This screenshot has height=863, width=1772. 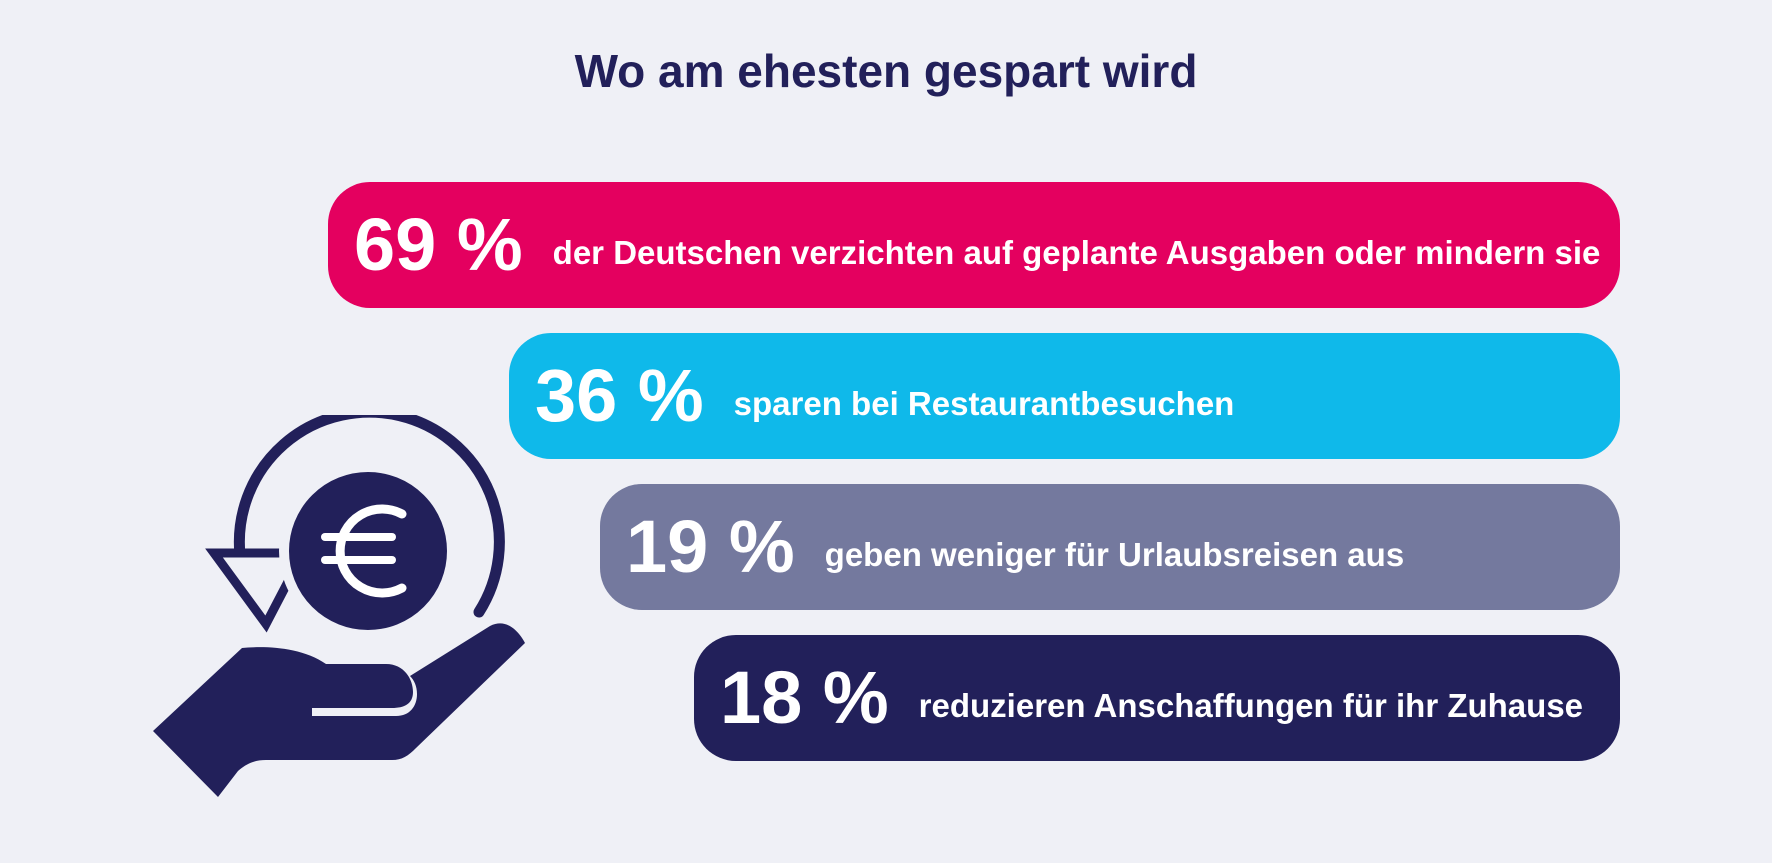 What do you see at coordinates (886, 71) in the screenshot?
I see `chart-title: Wo am ehesten gespart wird` at bounding box center [886, 71].